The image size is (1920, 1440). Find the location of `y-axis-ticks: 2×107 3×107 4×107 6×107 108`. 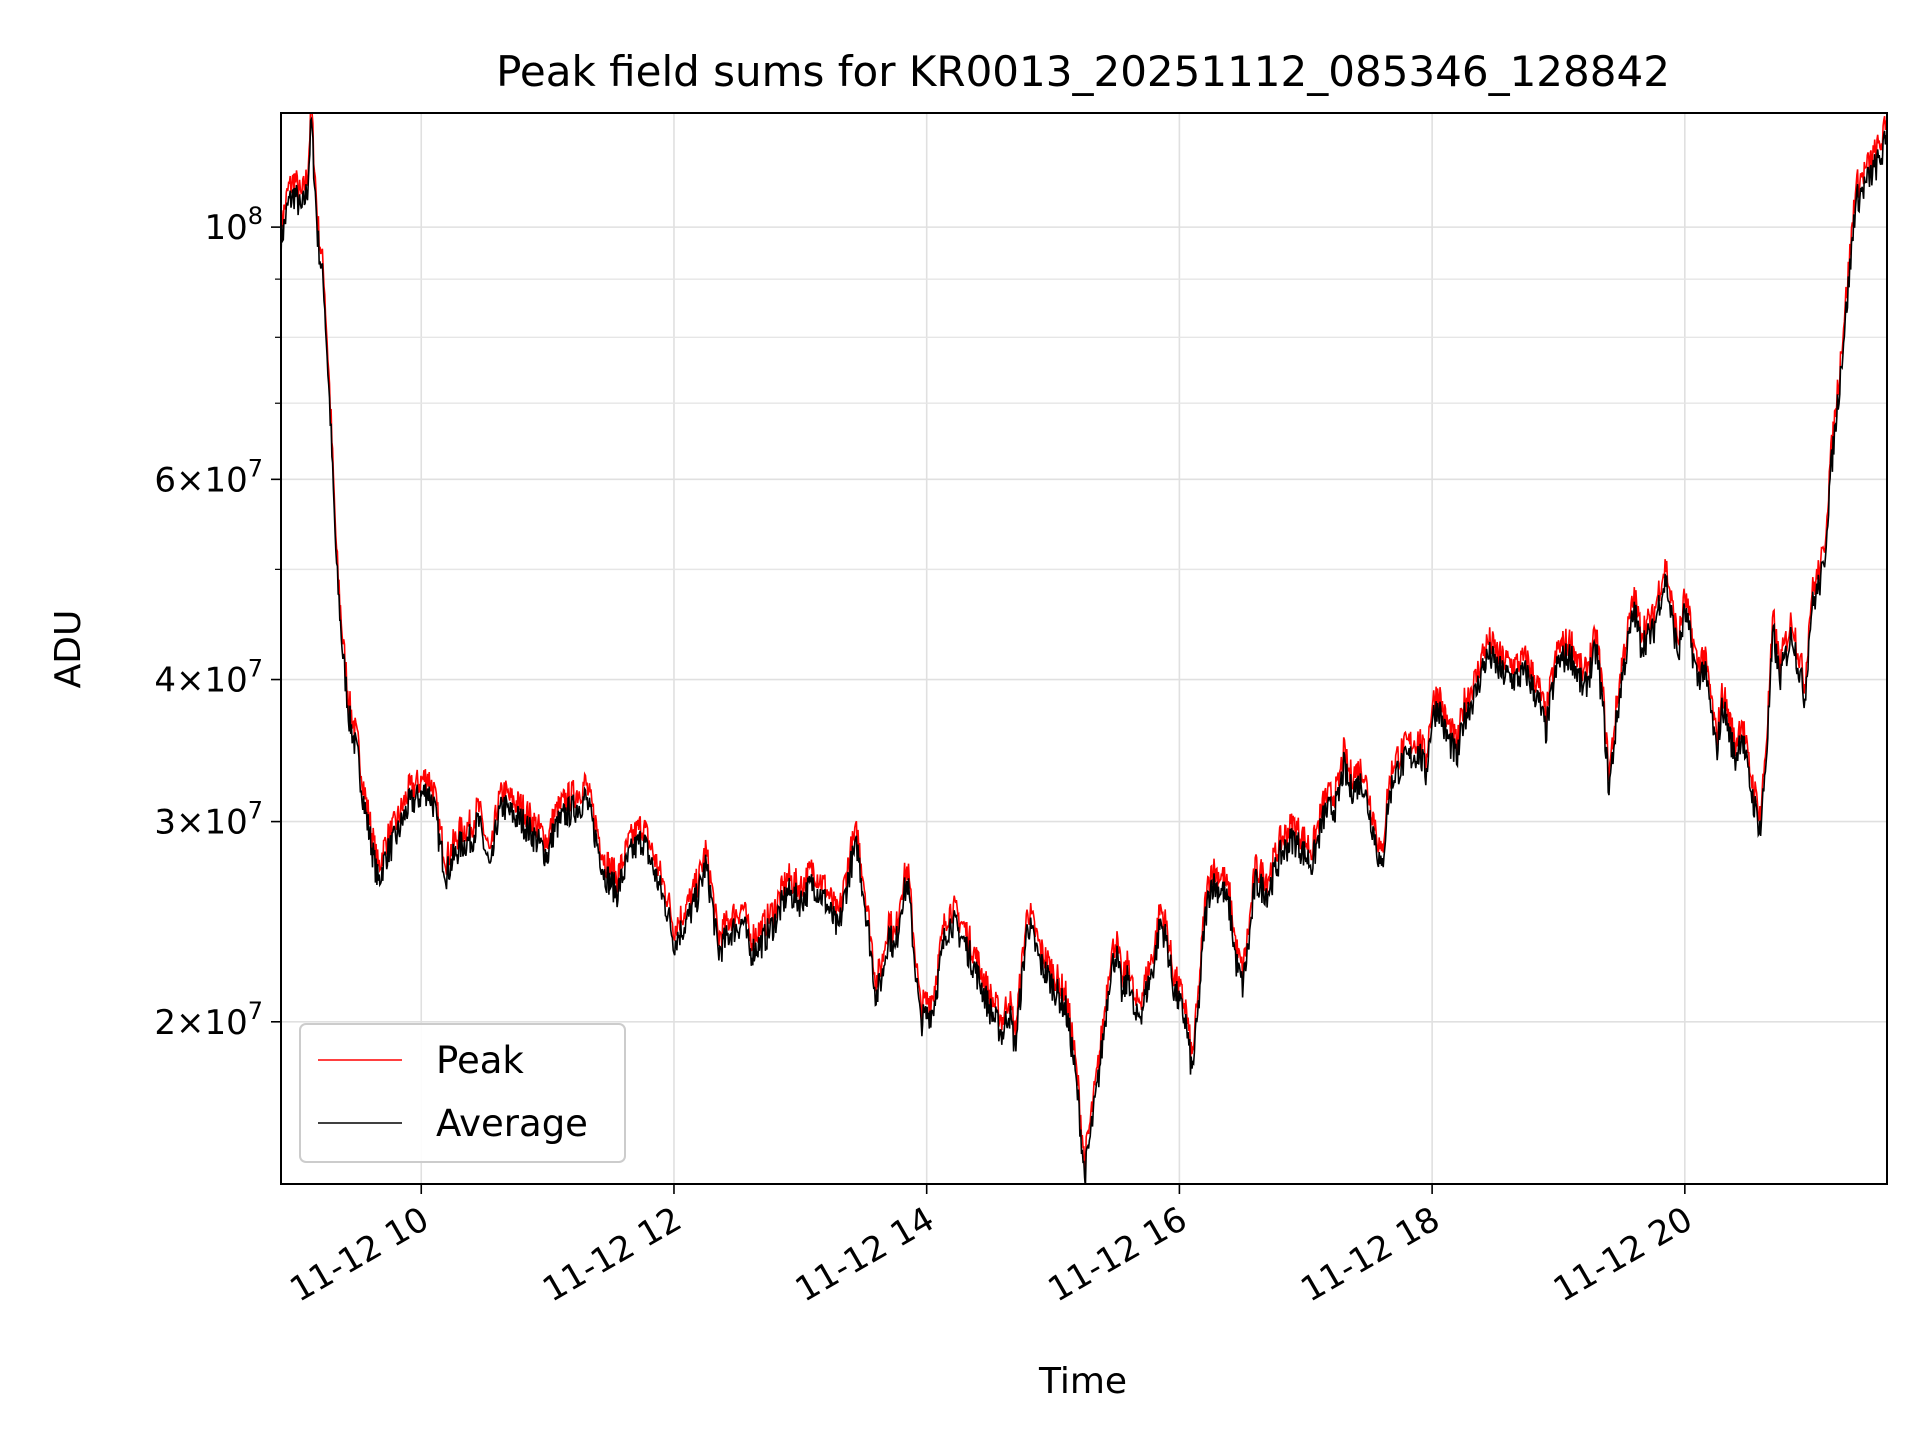

y-axis-ticks: 2×107 3×107 4×107 6×107 108 is located at coordinates (217, 622).